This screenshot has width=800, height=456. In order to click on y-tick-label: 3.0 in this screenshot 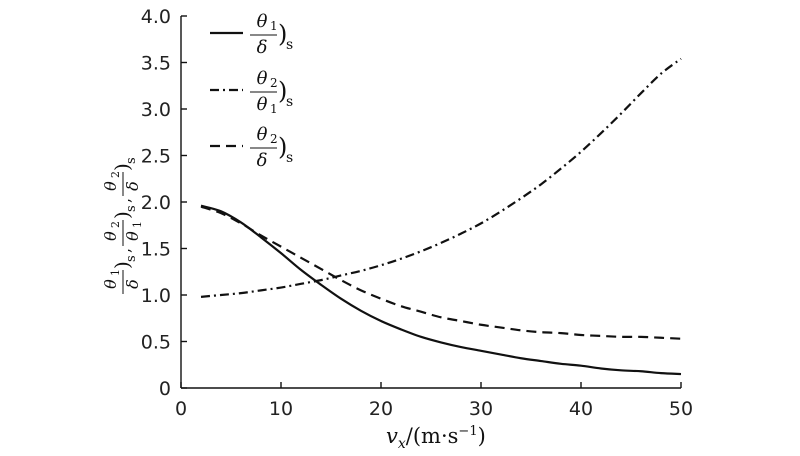, I will do `click(156, 110)`.